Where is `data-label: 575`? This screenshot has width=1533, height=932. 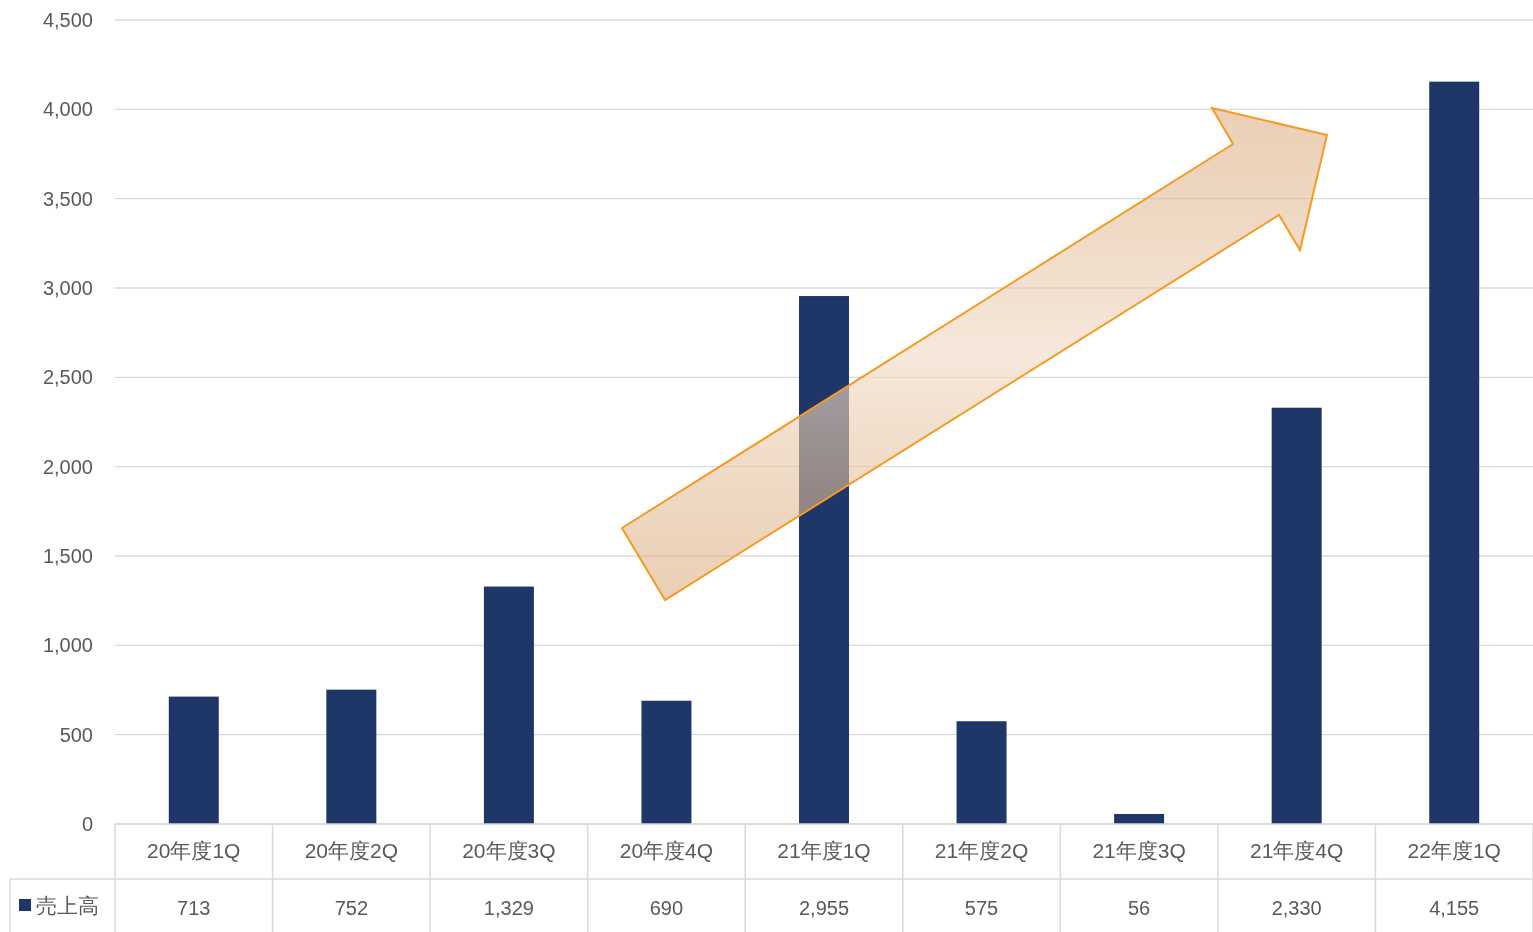
data-label: 575 is located at coordinates (981, 908).